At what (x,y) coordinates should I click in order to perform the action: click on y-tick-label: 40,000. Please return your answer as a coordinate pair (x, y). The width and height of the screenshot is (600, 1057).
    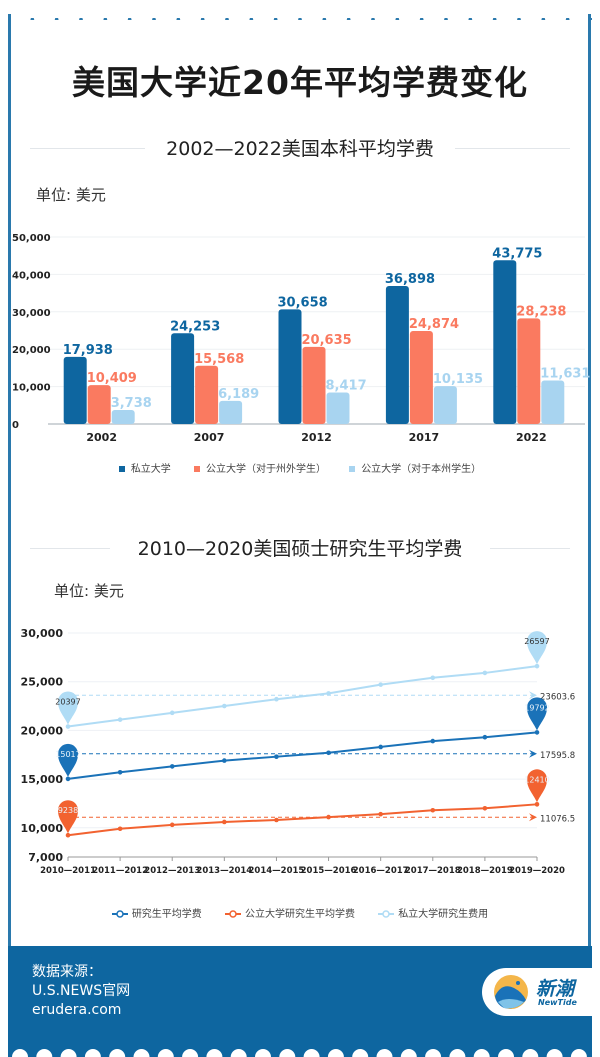
    Looking at the image, I should click on (31, 275).